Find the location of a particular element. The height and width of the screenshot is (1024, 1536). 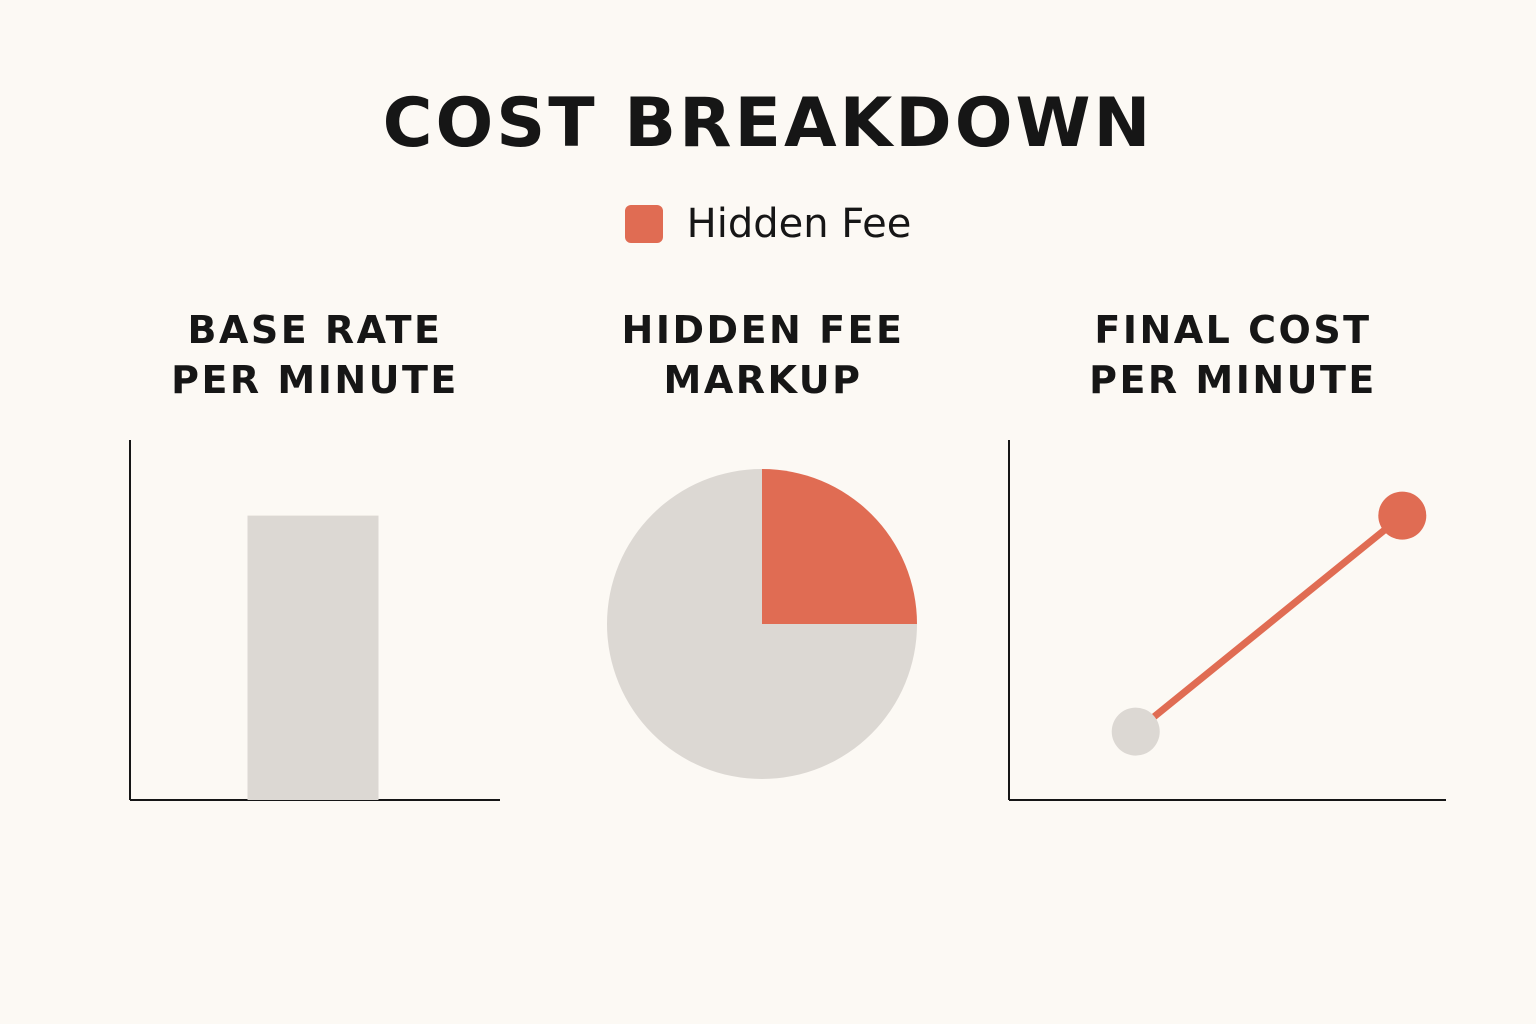

bar is located at coordinates (313, 657).